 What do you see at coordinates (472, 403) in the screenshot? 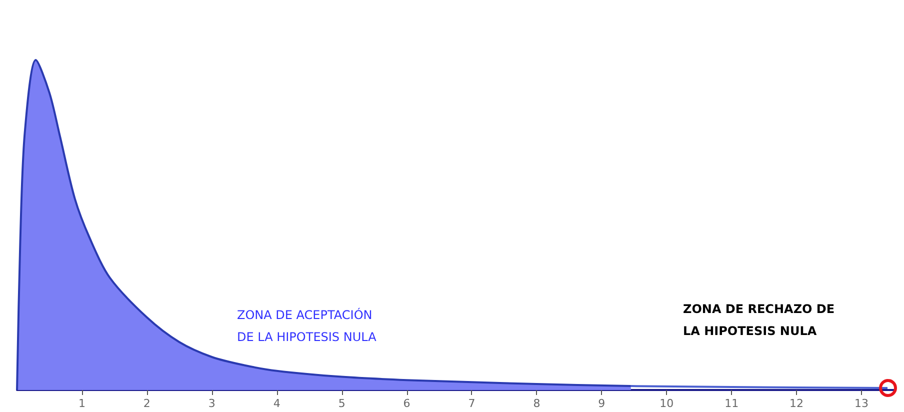
I see `x-tick-label: 7` at bounding box center [472, 403].